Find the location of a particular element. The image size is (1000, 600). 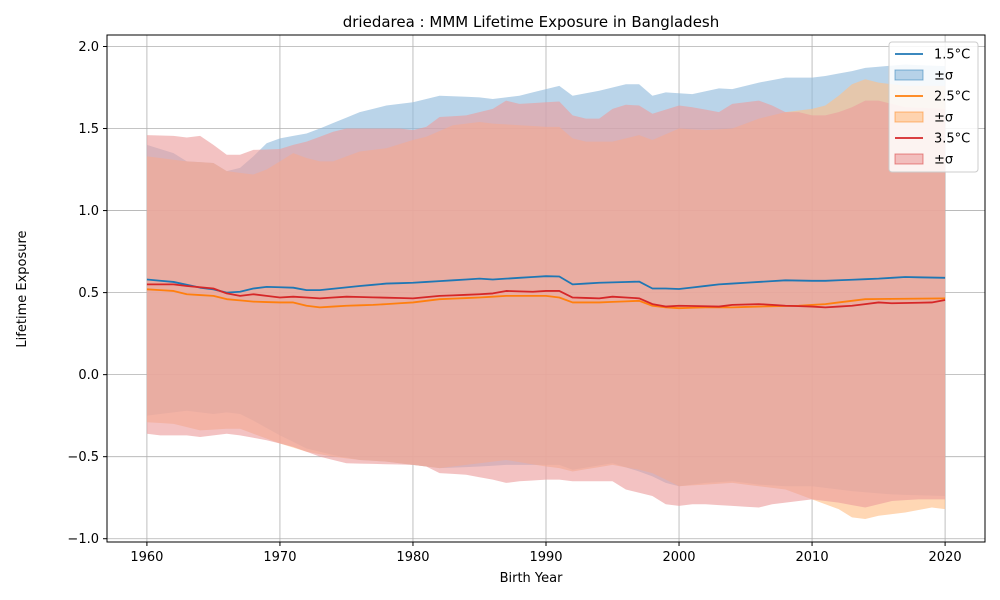

x-tick-label: 1970 is located at coordinates (279, 557).